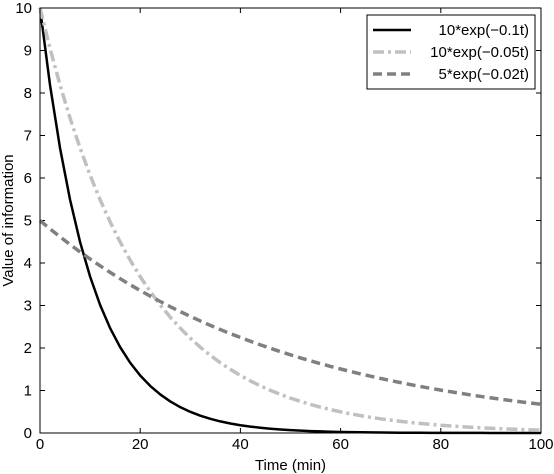  What do you see at coordinates (28, 433) in the screenshot?
I see `y-tick-label: 0` at bounding box center [28, 433].